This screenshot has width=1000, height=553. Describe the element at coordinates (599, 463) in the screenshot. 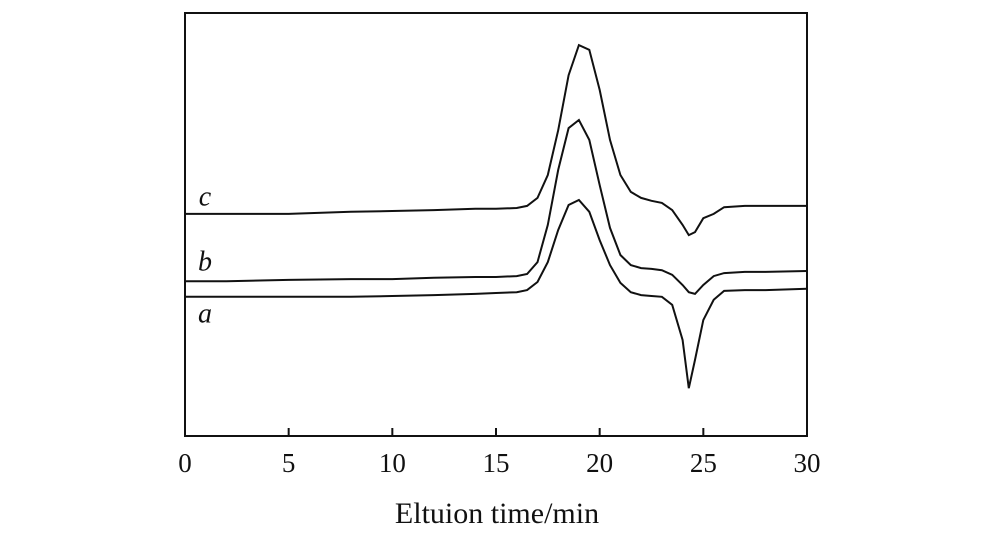

I see `x-tick-label: 20` at that location.